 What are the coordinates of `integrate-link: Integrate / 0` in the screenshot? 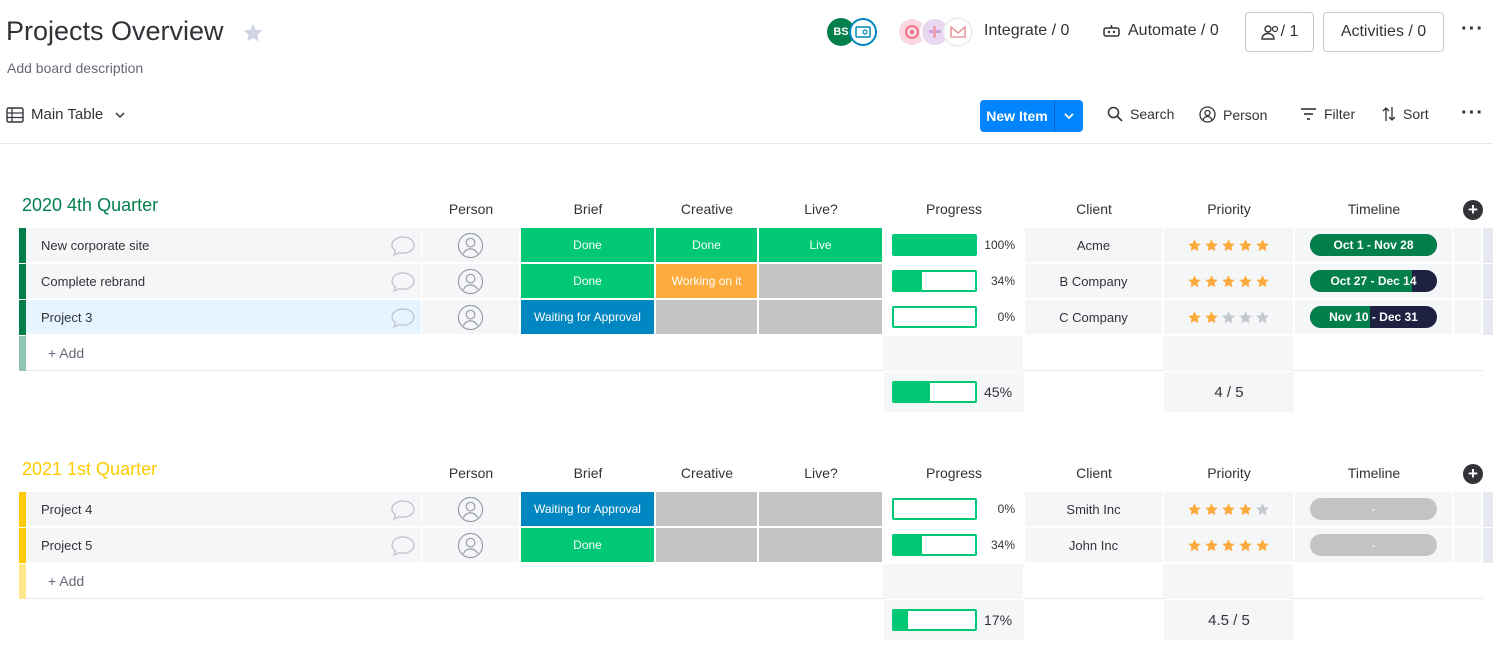 It's located at (1026, 31).